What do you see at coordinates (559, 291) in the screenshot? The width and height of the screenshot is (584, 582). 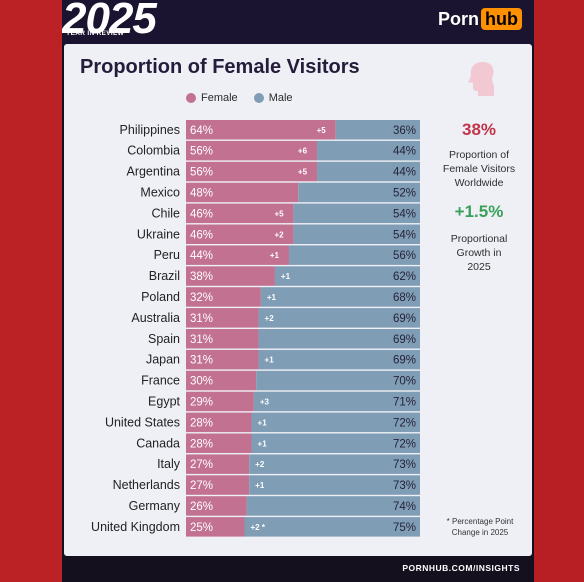 I see `right-red-frame` at bounding box center [559, 291].